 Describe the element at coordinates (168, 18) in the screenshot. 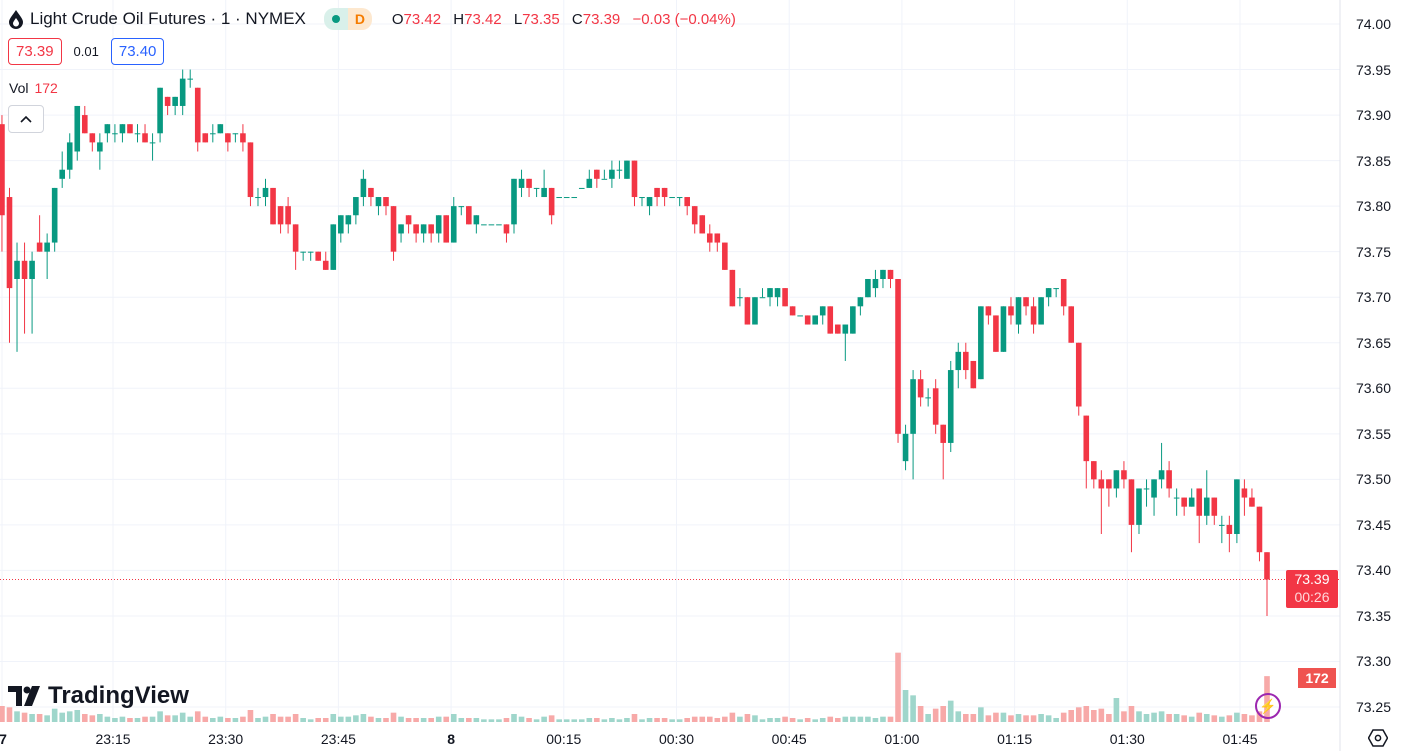

I see `symbol-title: Light Crude Oil Futures · 1 · NYMEX` at that location.